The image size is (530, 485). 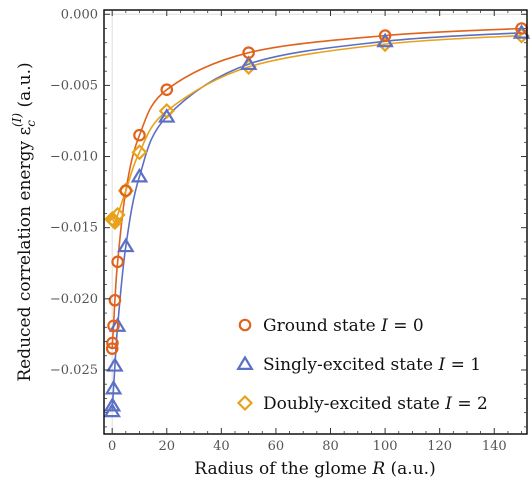 What do you see at coordinates (79, 14) in the screenshot?
I see `y-tick-label: 0.000` at bounding box center [79, 14].